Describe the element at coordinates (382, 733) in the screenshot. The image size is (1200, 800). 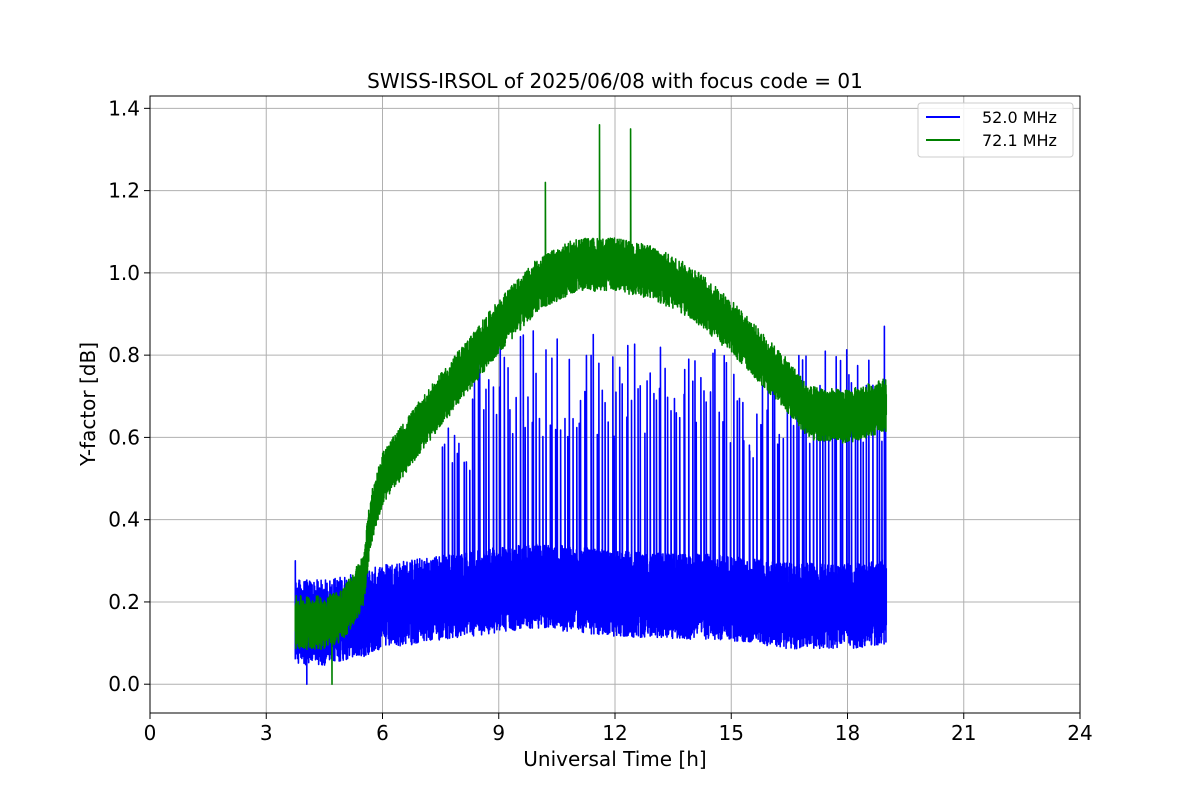
I see `x-tick-label: 6` at that location.